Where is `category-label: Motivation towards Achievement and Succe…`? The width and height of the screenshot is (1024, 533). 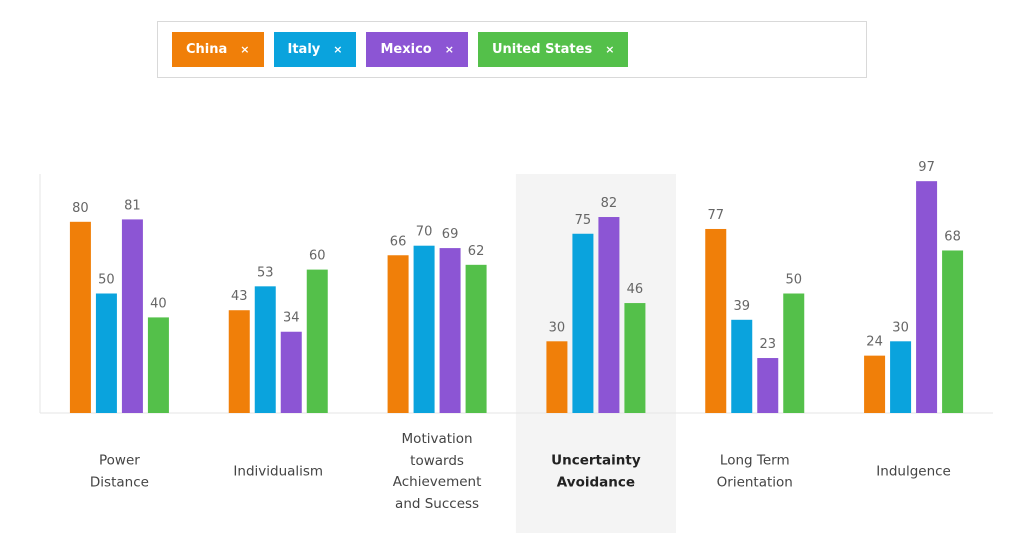 category-label: Motivation towards Achievement and Succe… is located at coordinates (437, 471).